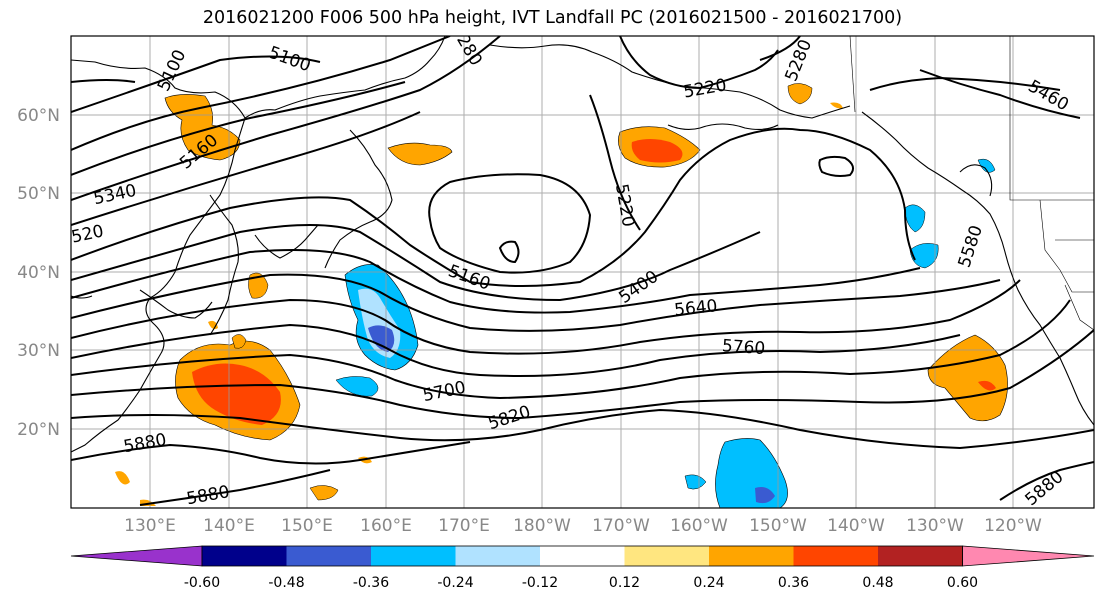 Image resolution: width=1105 pixels, height=601 pixels. What do you see at coordinates (624, 583) in the screenshot?
I see `colorbar-tick: 0.12` at bounding box center [624, 583].